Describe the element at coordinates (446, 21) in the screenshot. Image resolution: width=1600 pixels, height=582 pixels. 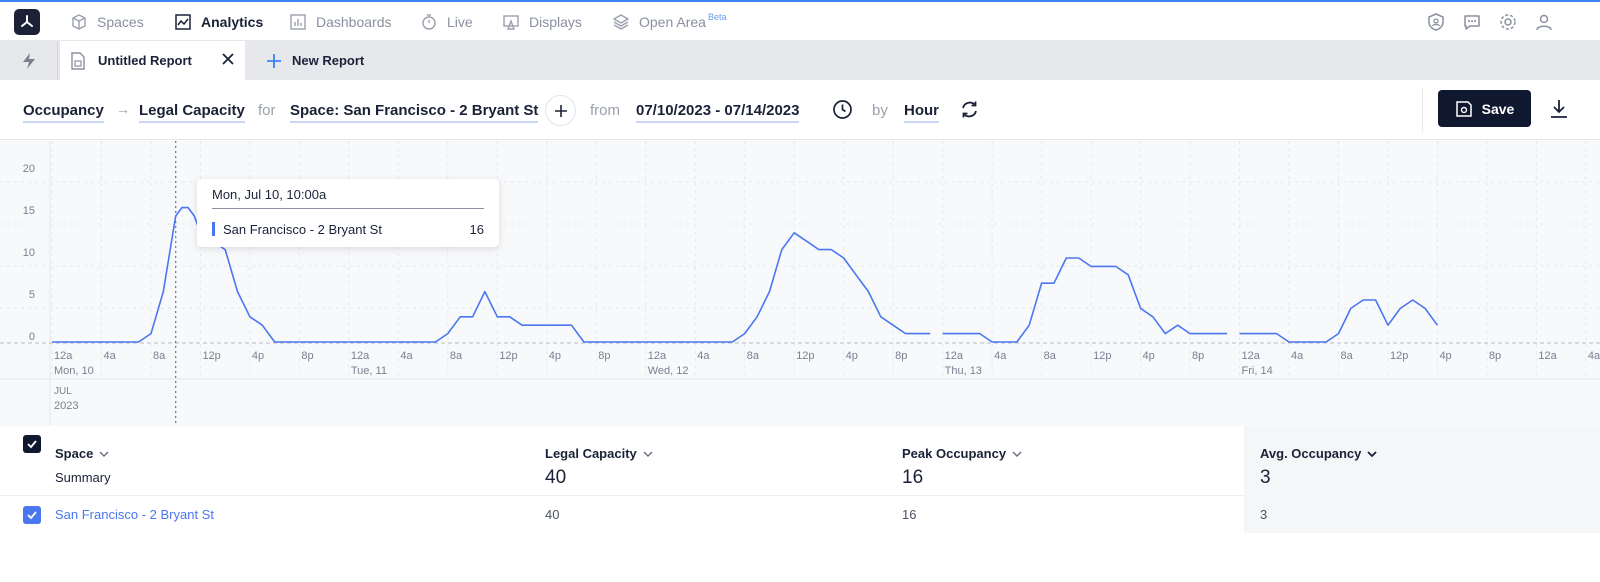
I see `nav-live: Live` at that location.